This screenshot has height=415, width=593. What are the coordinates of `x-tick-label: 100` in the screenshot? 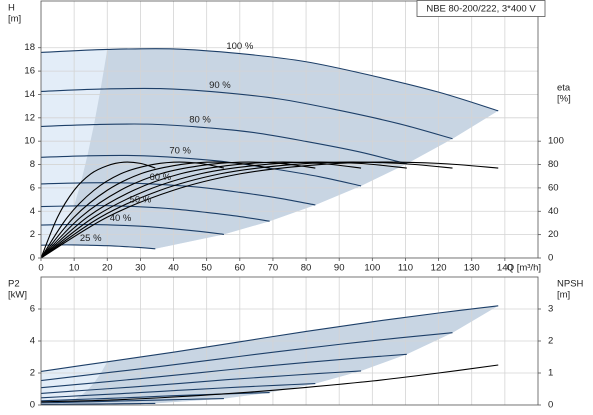 It's located at (372, 268).